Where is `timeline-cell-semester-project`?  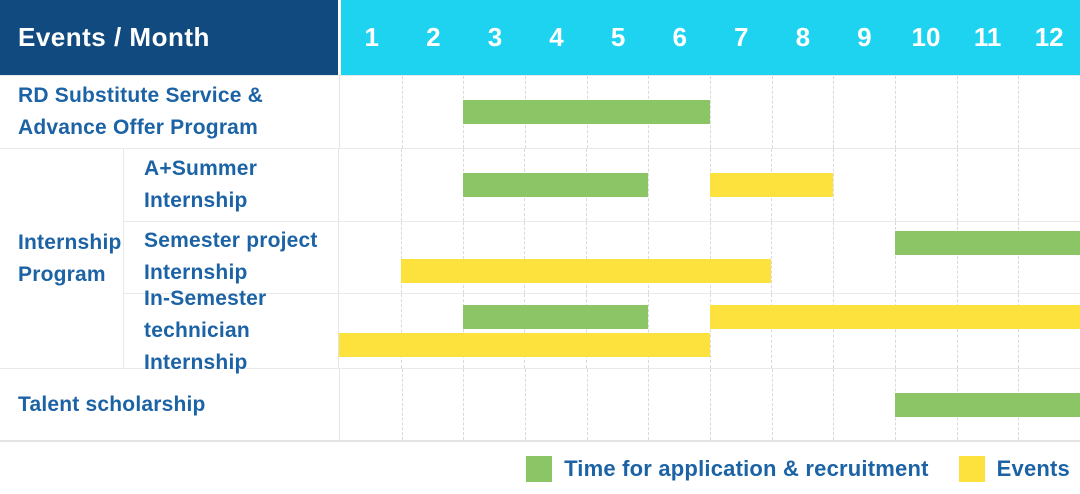
timeline-cell-semester-project is located at coordinates (709, 257).